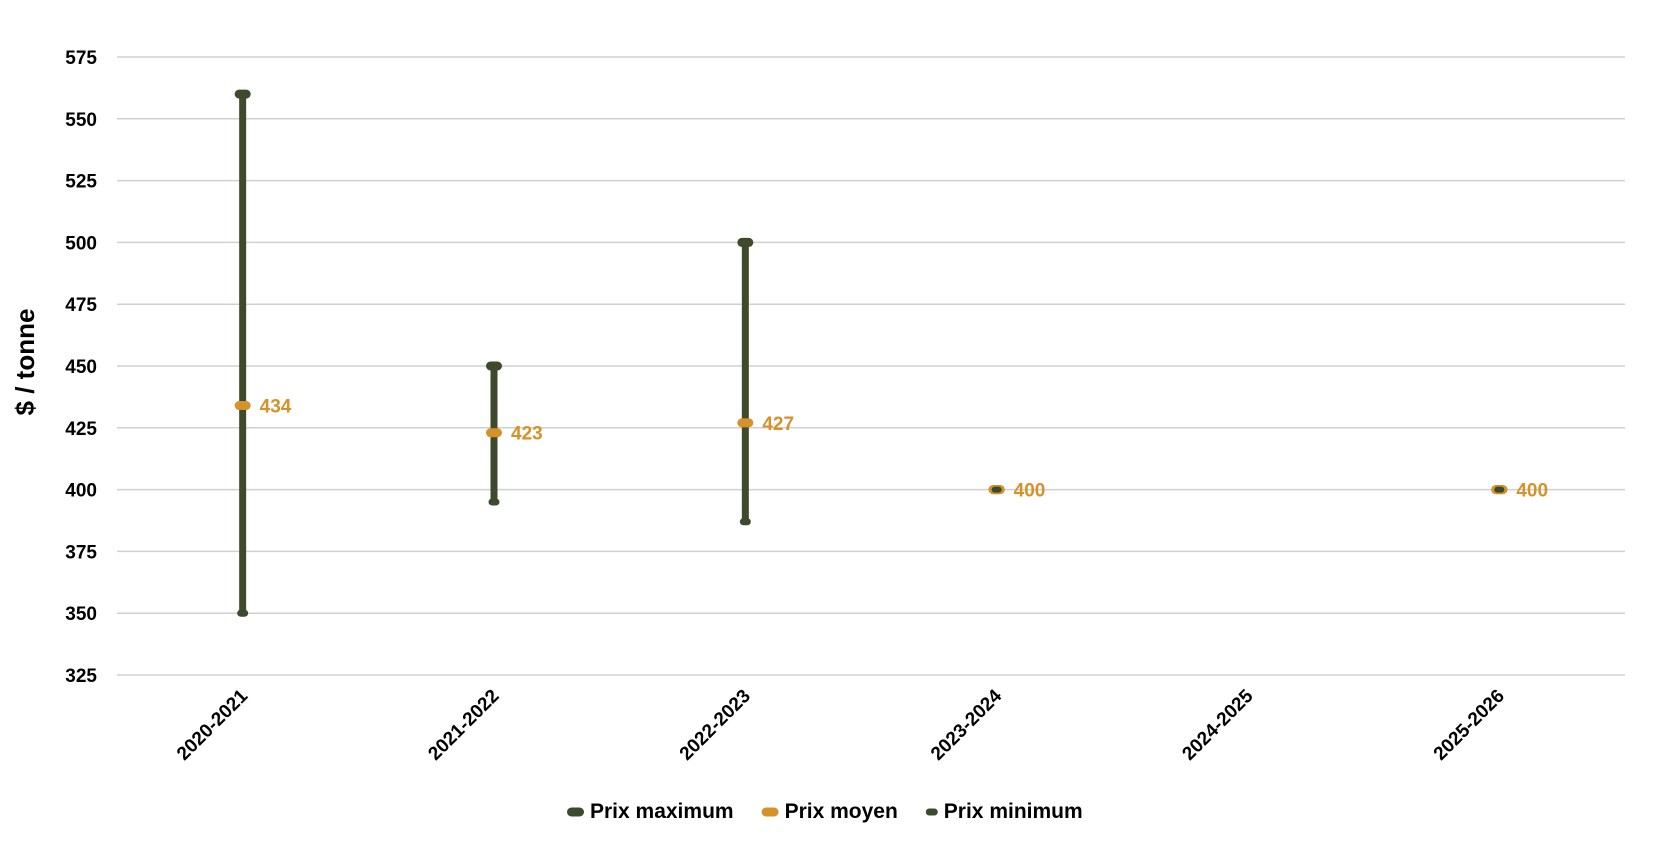  Describe the element at coordinates (715, 725) in the screenshot. I see `x-tick-label: 2022-2023` at that location.